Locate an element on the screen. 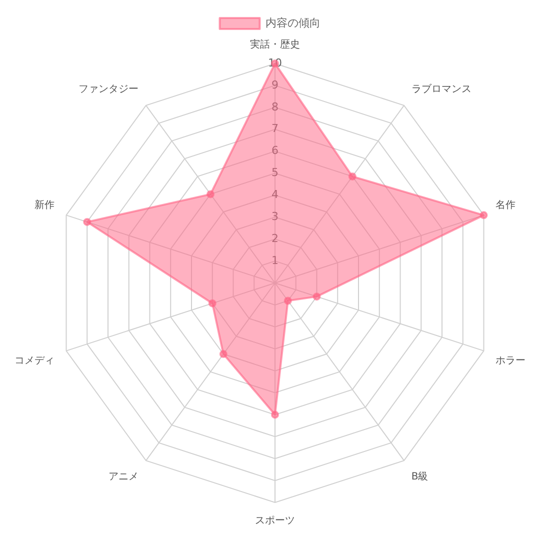 The width and height of the screenshot is (540, 540). y-tick-label: 8 is located at coordinates (275, 107).